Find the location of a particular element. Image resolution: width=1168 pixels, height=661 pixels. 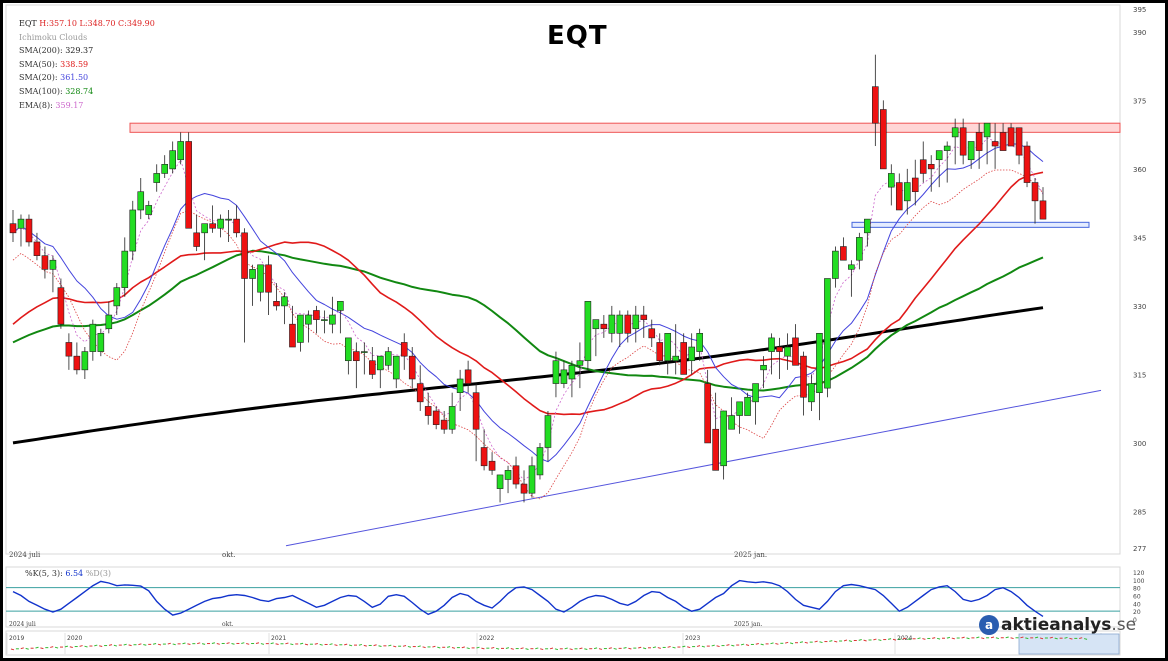

legend-sma20: SMA(20): 361.50 is located at coordinates (87, 78).